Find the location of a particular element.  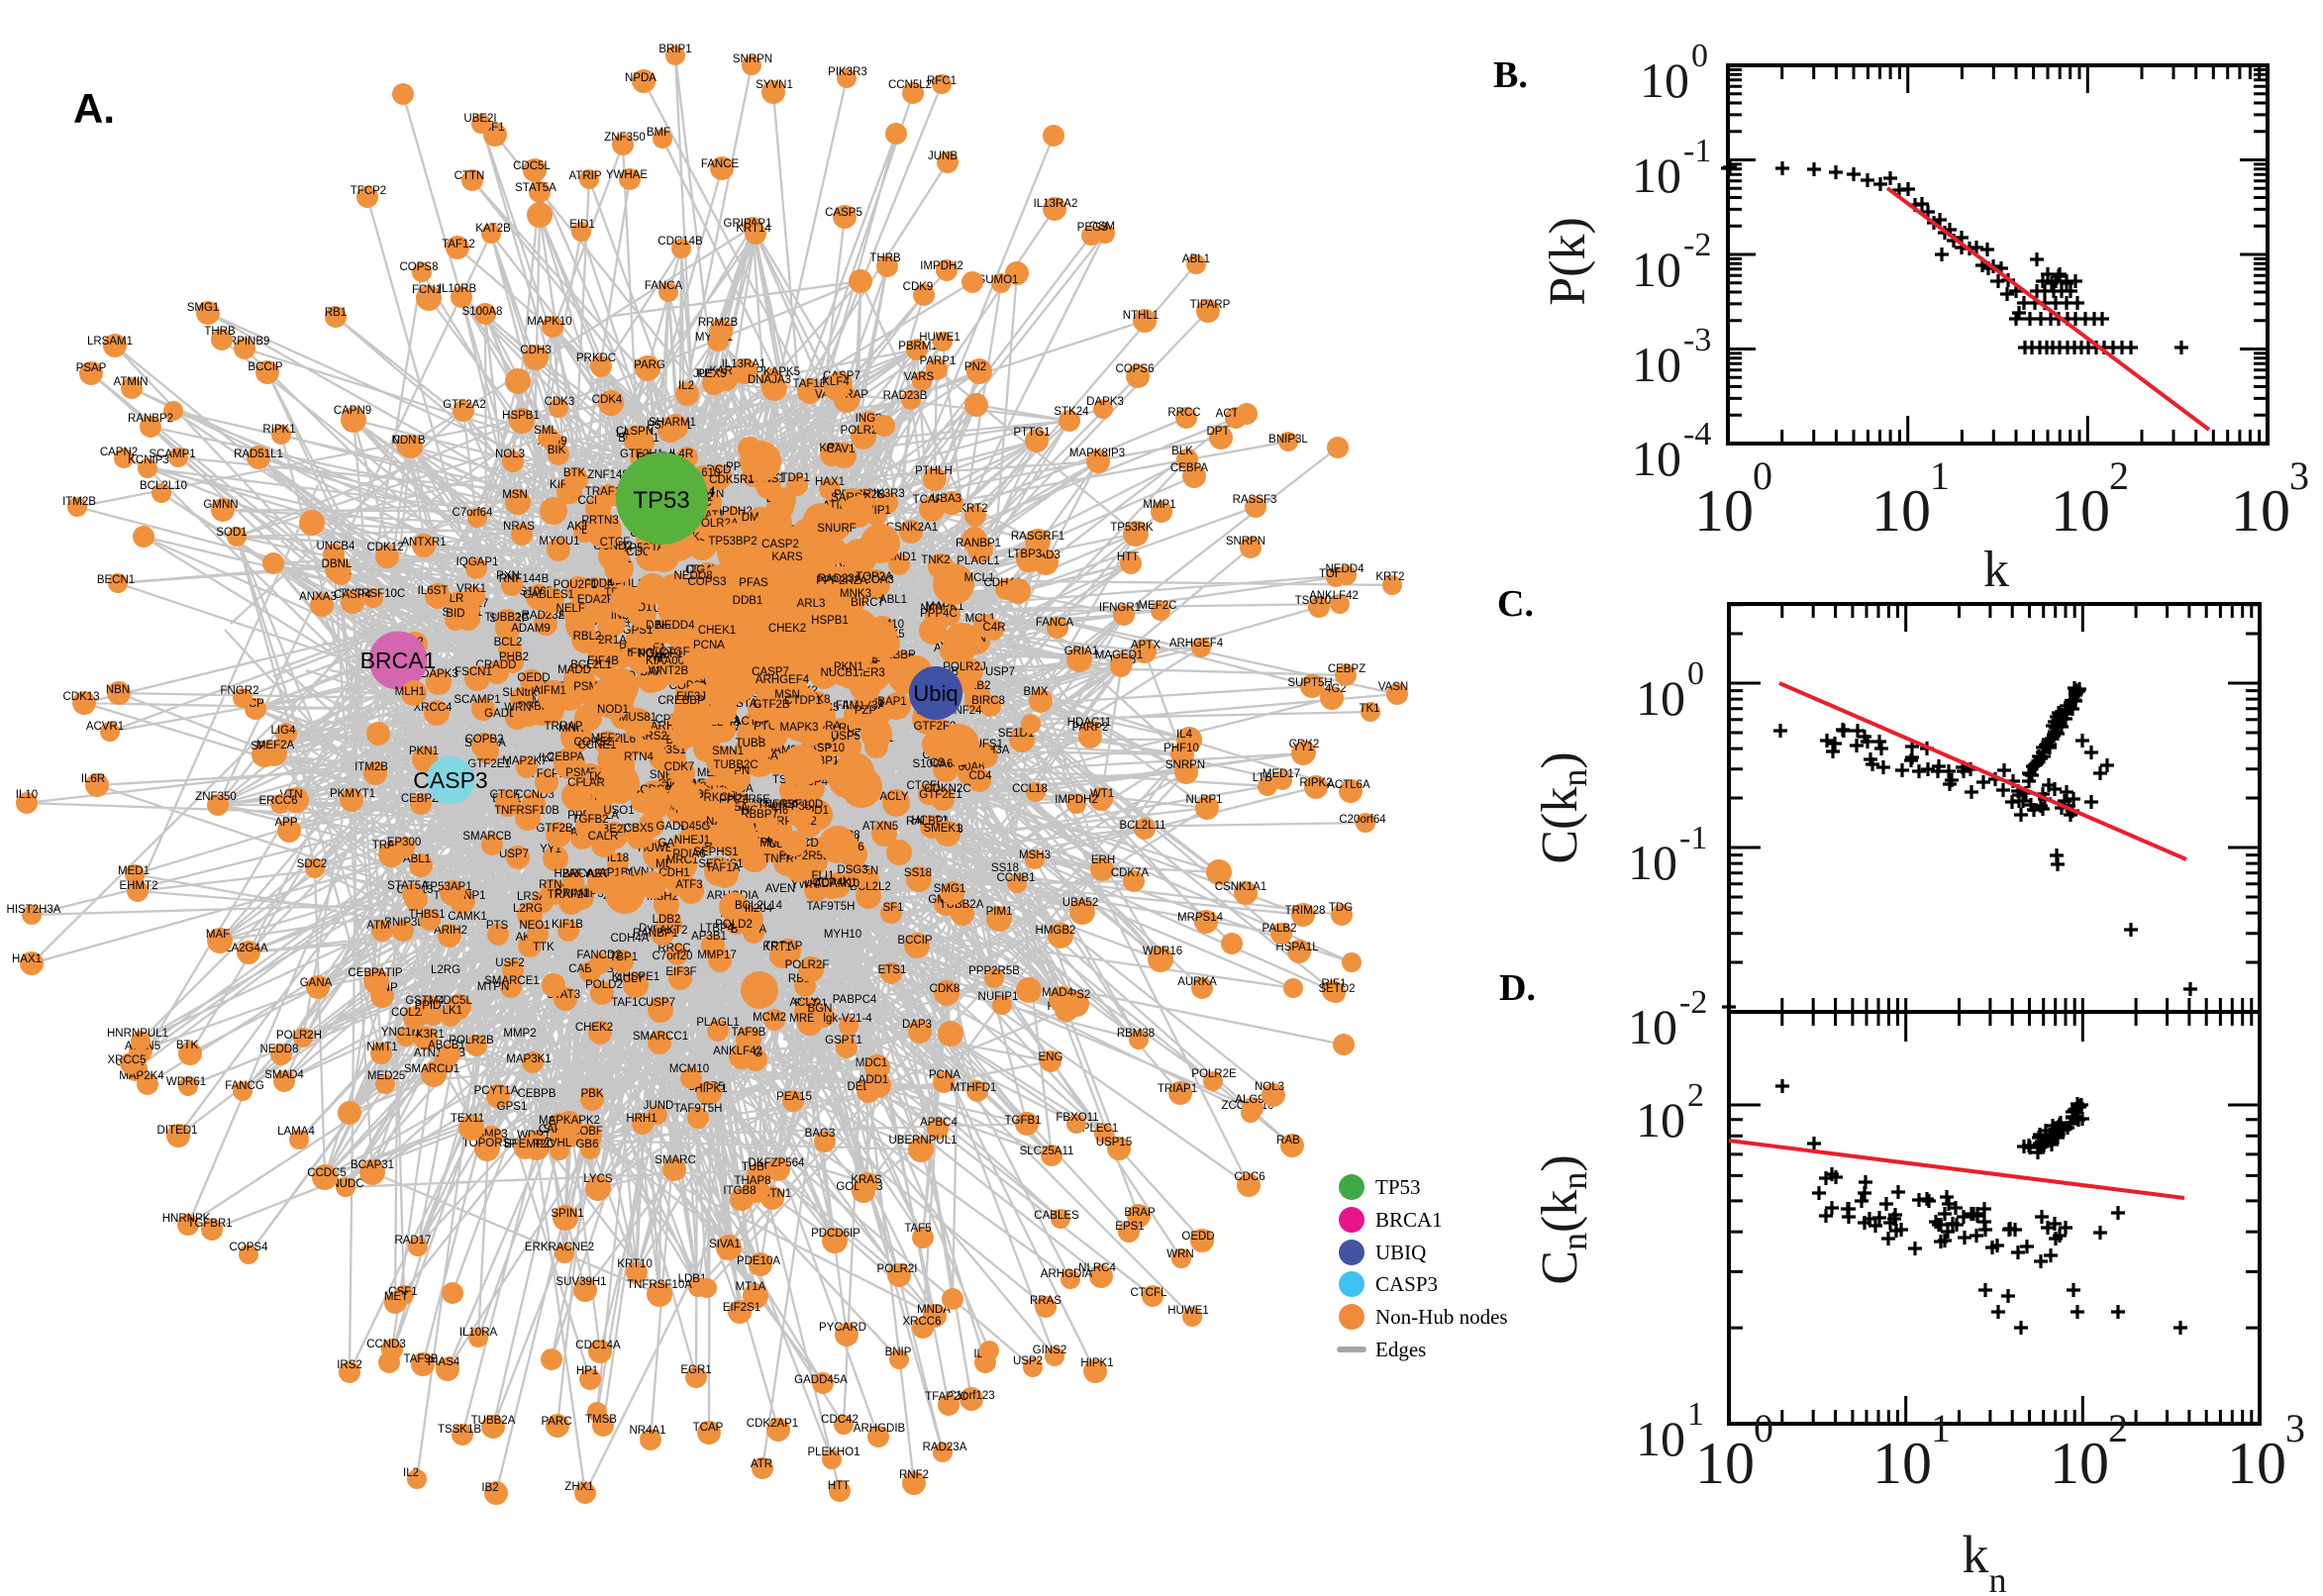

svg-text: CASP4 is located at coordinates (352, 595).